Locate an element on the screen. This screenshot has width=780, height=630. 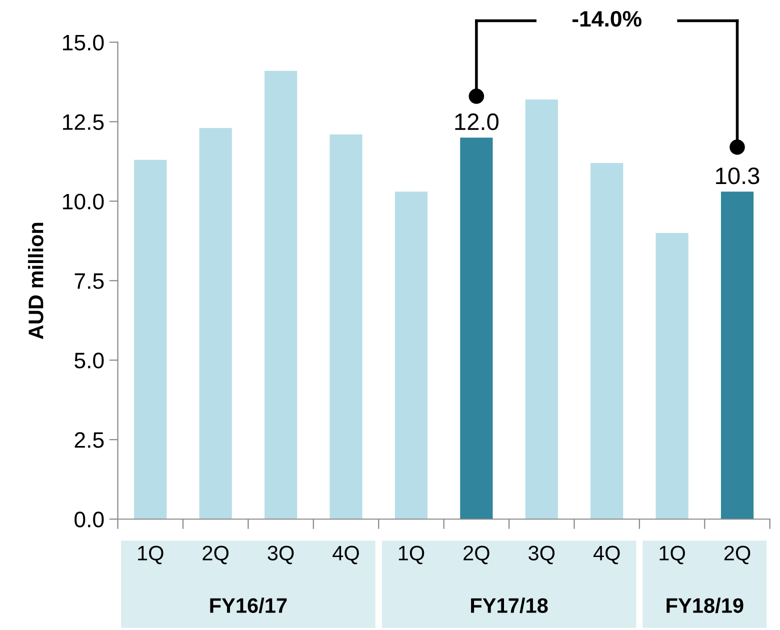
y-tick-label: 15.0 is located at coordinates (83, 42).